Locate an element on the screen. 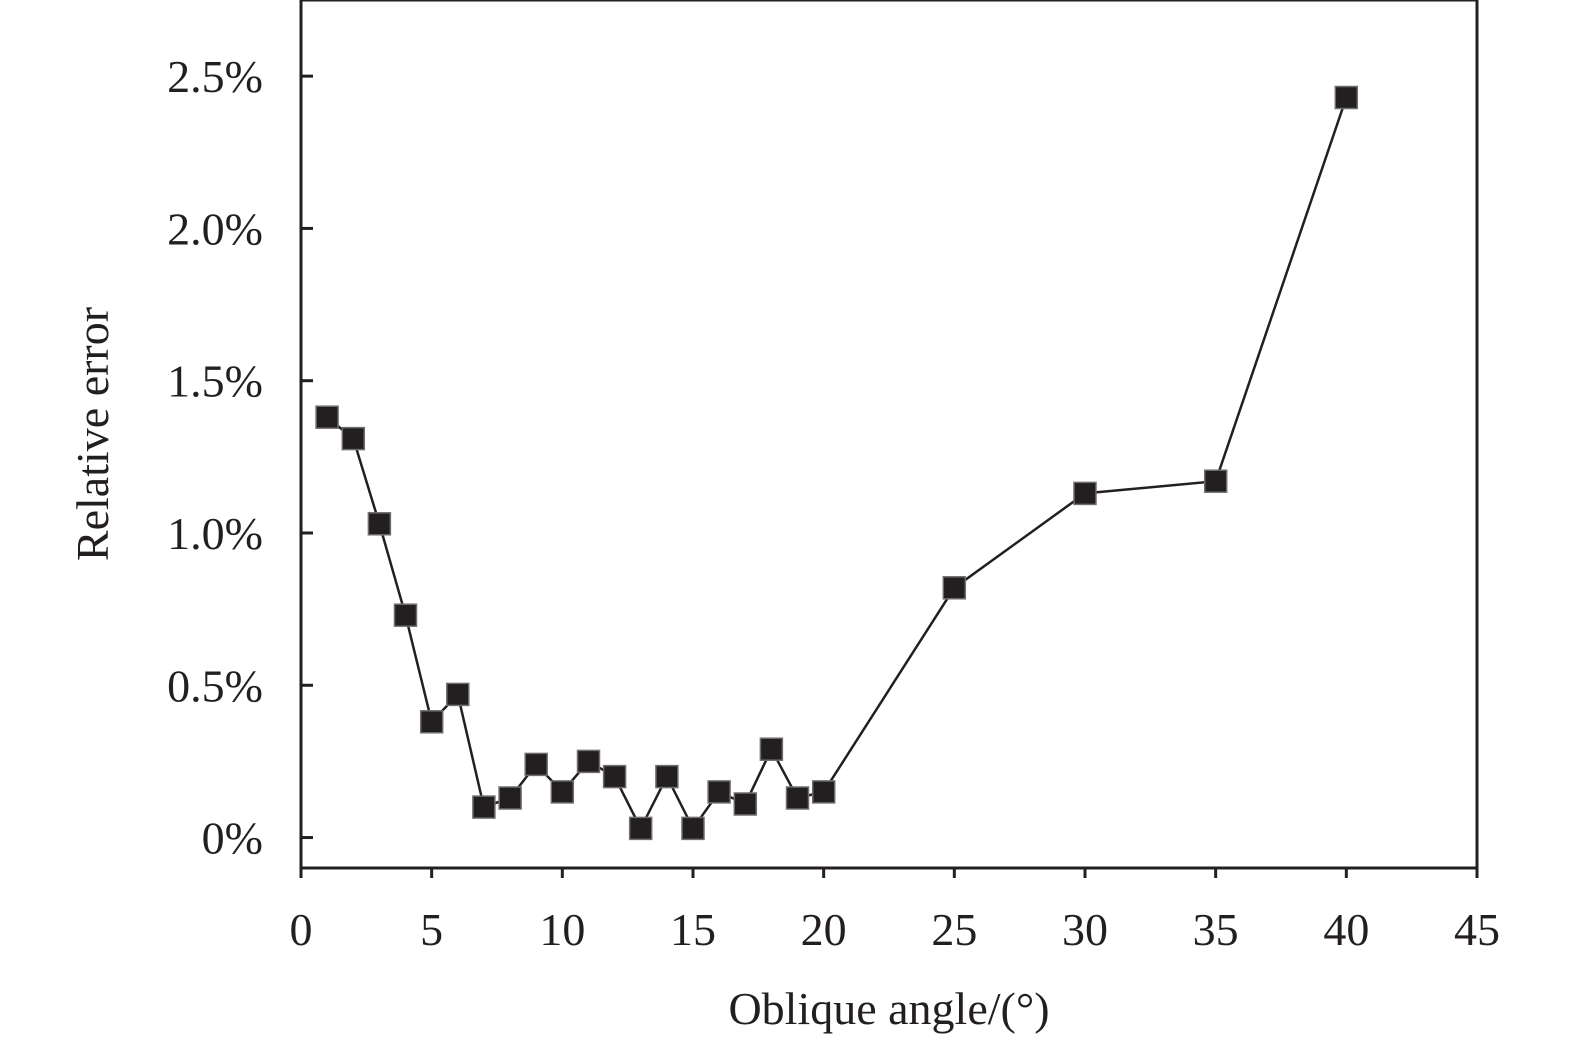 This screenshot has width=1575, height=1045. x-tick-label: 45 is located at coordinates (1477, 929).